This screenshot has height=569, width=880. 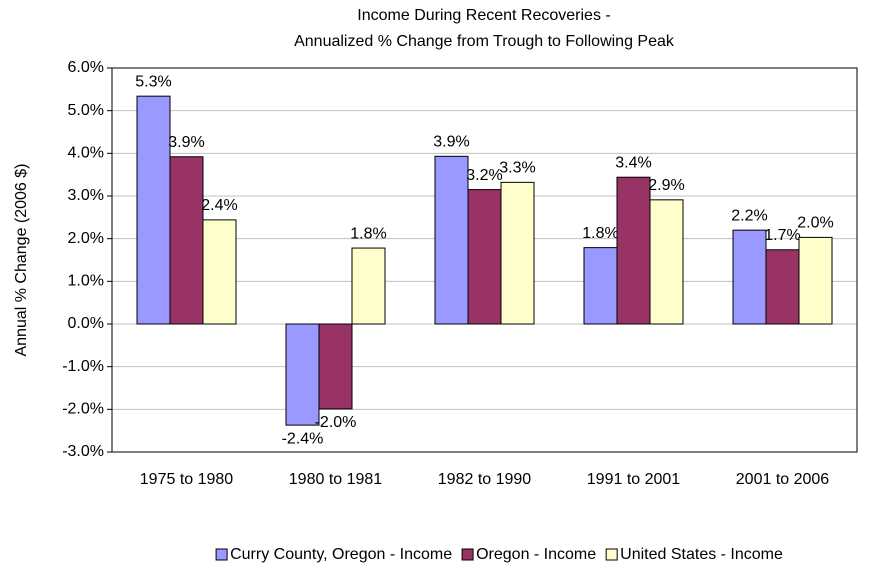 I want to click on chart-title: Income During Recent Recoveries -, so click(x=483, y=15).